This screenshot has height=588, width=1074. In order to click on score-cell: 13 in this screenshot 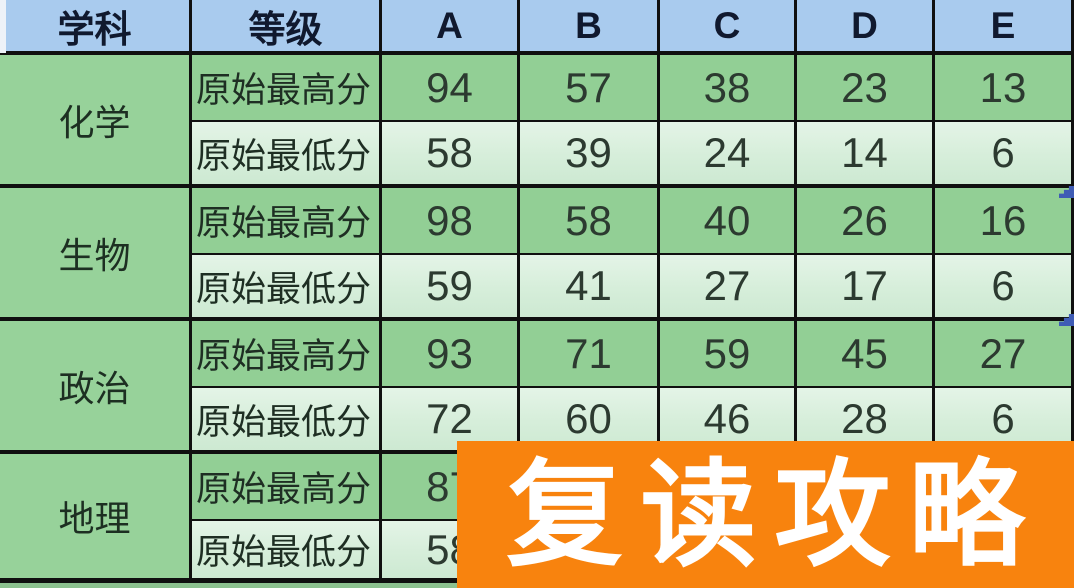, I will do `click(1004, 88)`.